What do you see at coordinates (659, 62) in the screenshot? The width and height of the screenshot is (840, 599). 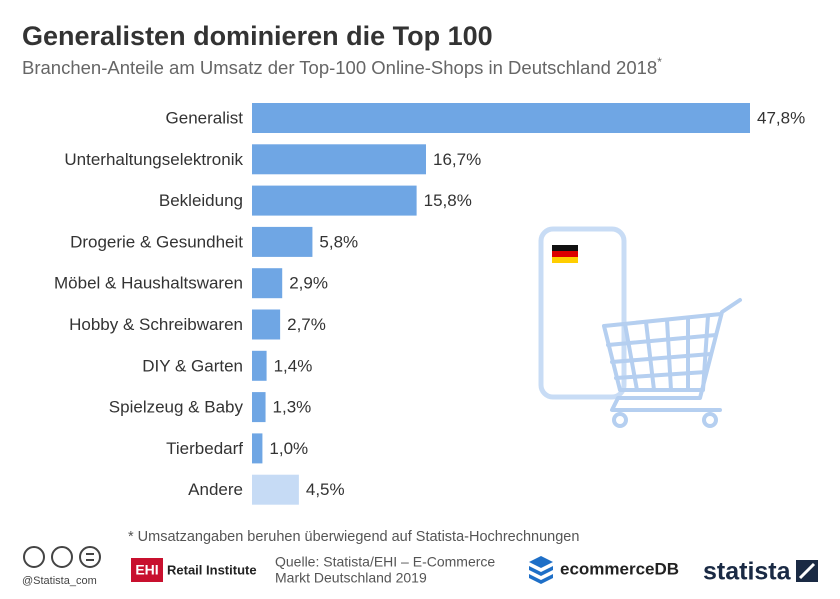 I see `subtitle-mark: *` at bounding box center [659, 62].